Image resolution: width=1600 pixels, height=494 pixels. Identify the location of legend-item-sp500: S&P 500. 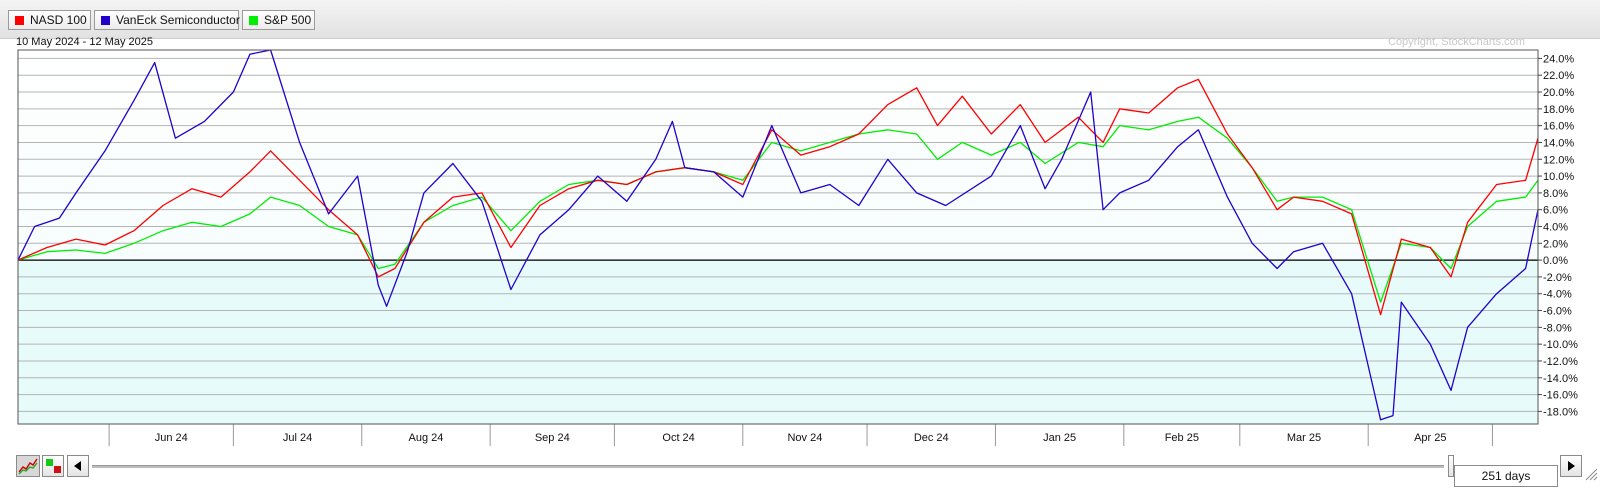
(278, 20).